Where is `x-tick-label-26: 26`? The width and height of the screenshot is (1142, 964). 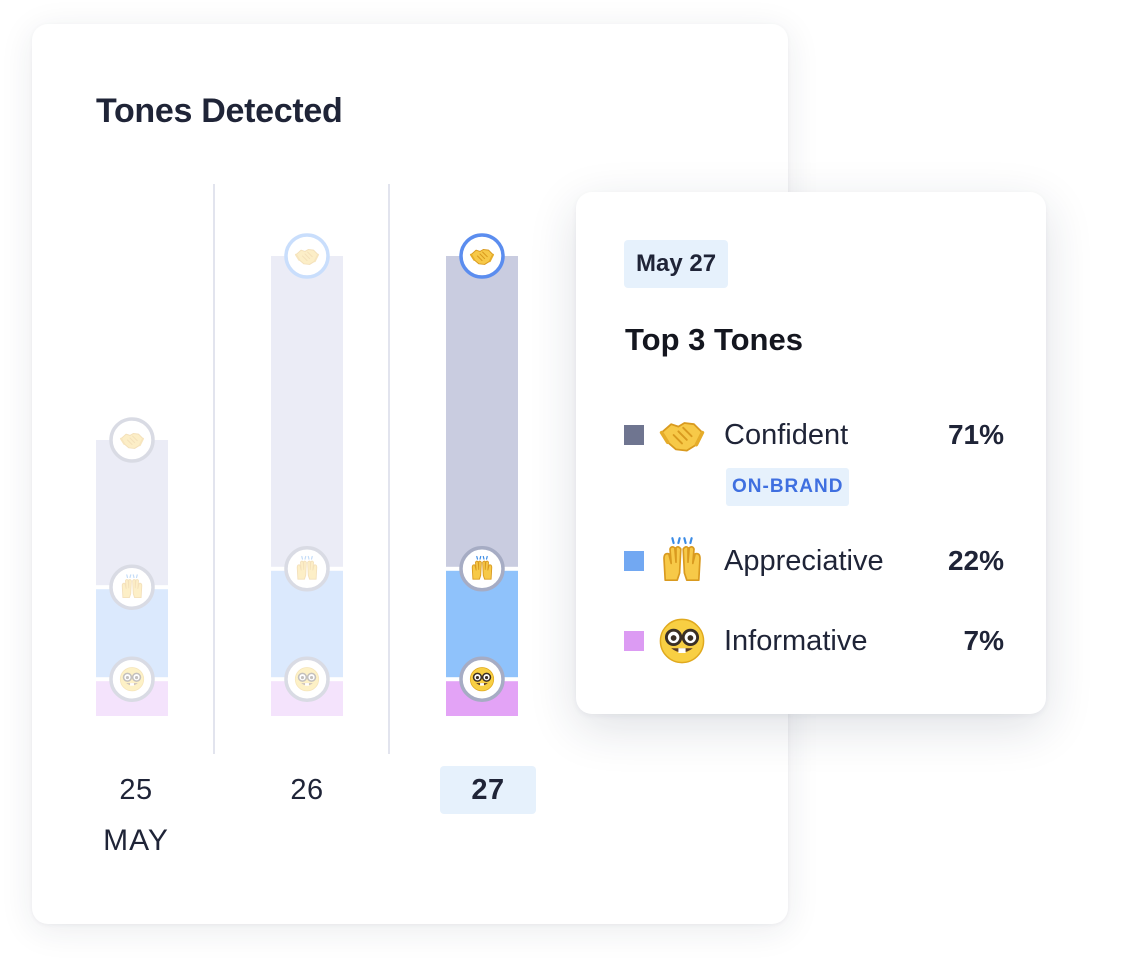 x-tick-label-26: 26 is located at coordinates (307, 790).